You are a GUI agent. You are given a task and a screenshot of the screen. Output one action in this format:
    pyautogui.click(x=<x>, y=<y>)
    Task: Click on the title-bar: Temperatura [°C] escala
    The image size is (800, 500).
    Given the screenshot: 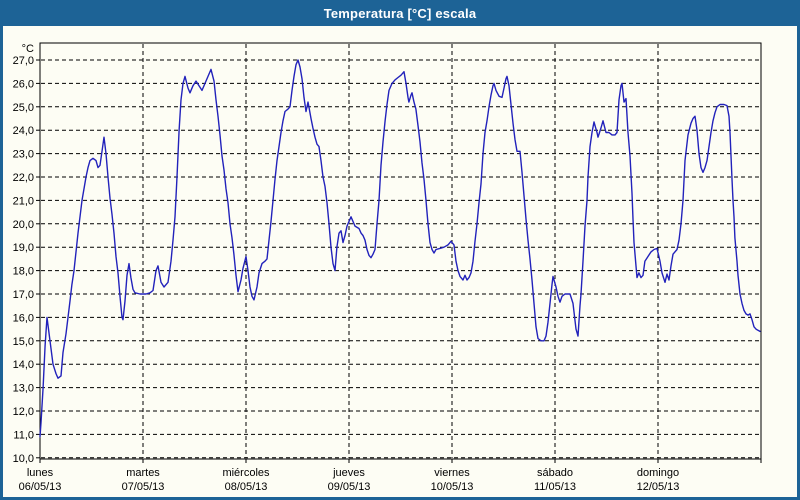 What is the action you would take?
    pyautogui.click(x=400, y=13)
    